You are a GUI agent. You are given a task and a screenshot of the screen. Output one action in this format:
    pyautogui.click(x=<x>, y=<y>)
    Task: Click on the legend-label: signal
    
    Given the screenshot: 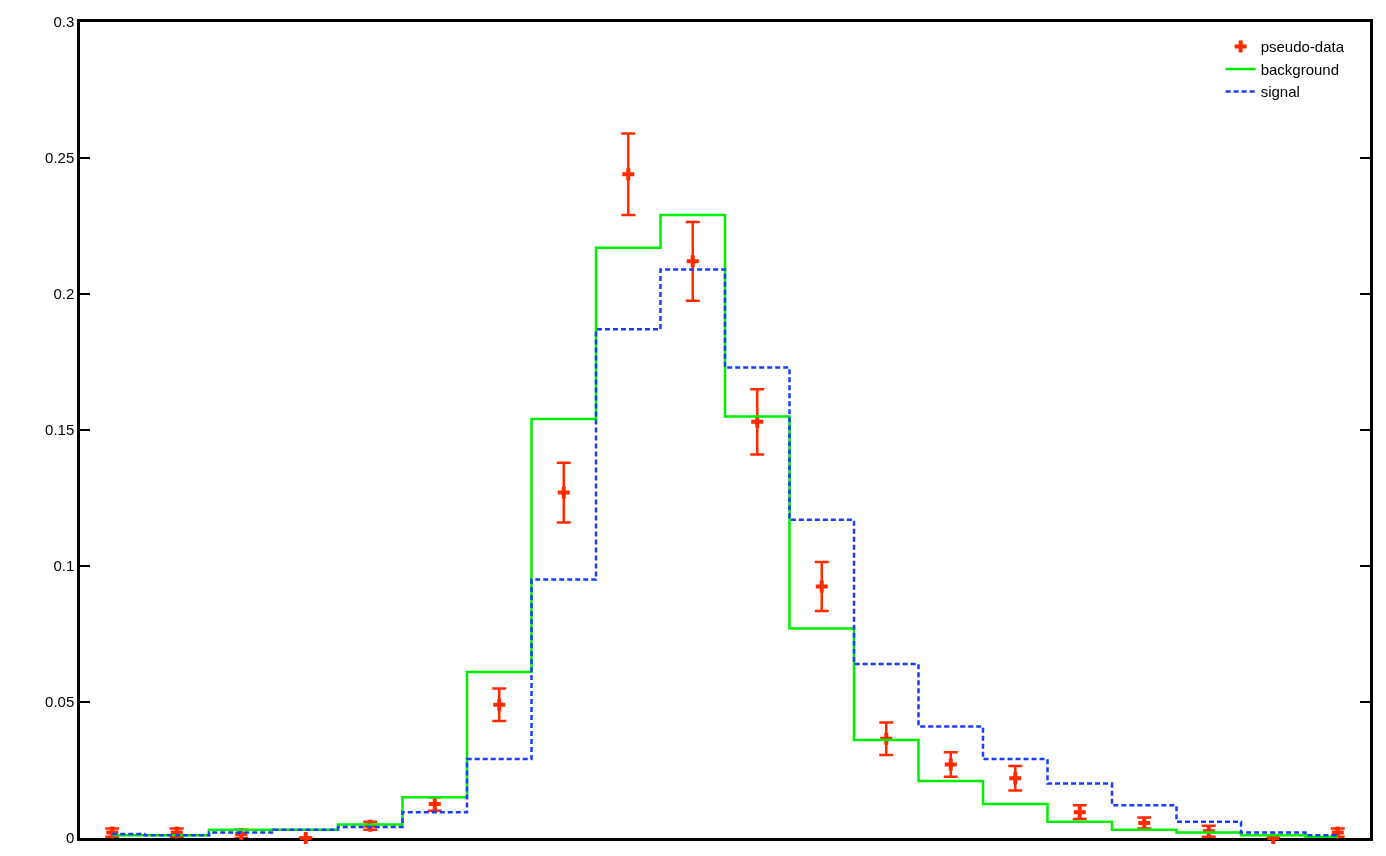 What is the action you would take?
    pyautogui.click(x=1280, y=92)
    